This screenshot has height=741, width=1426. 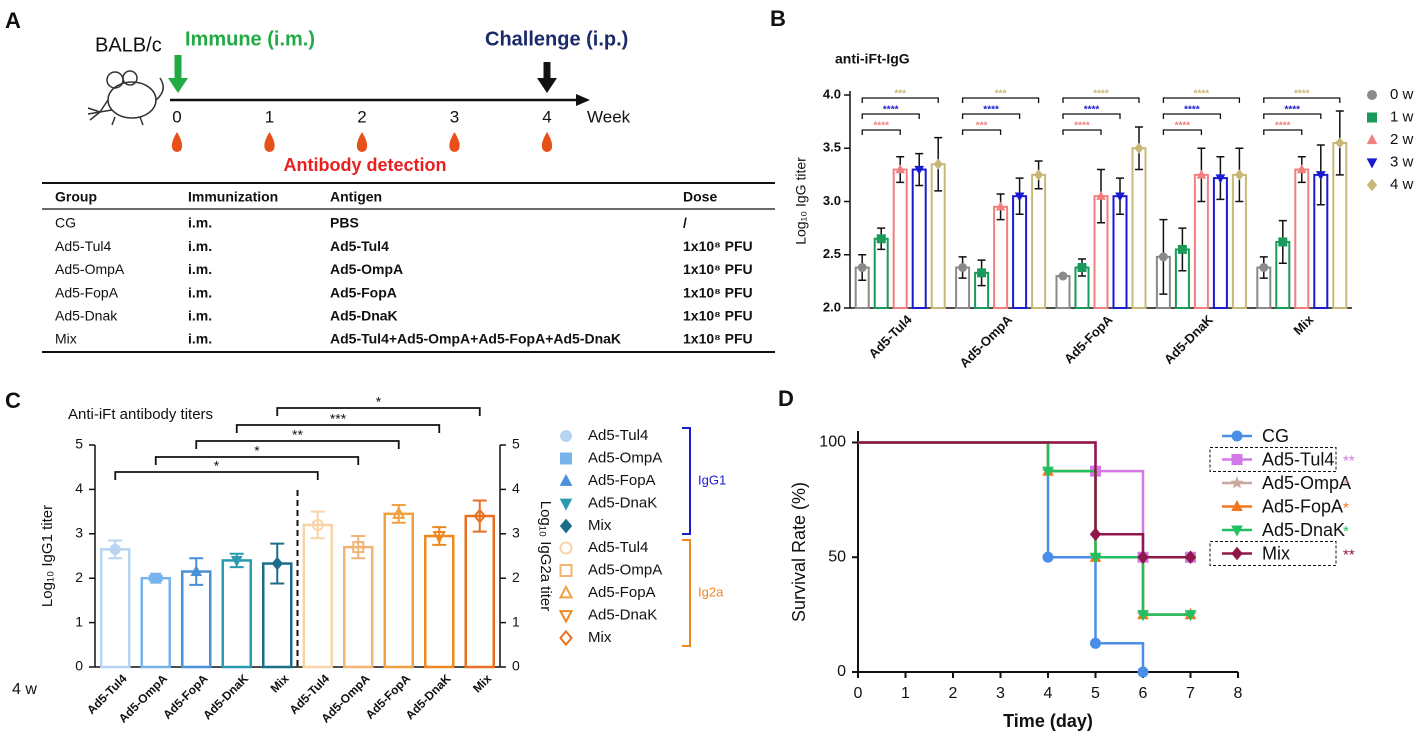 What do you see at coordinates (1402, 94) in the screenshot?
I see `legend-label: 0 w` at bounding box center [1402, 94].